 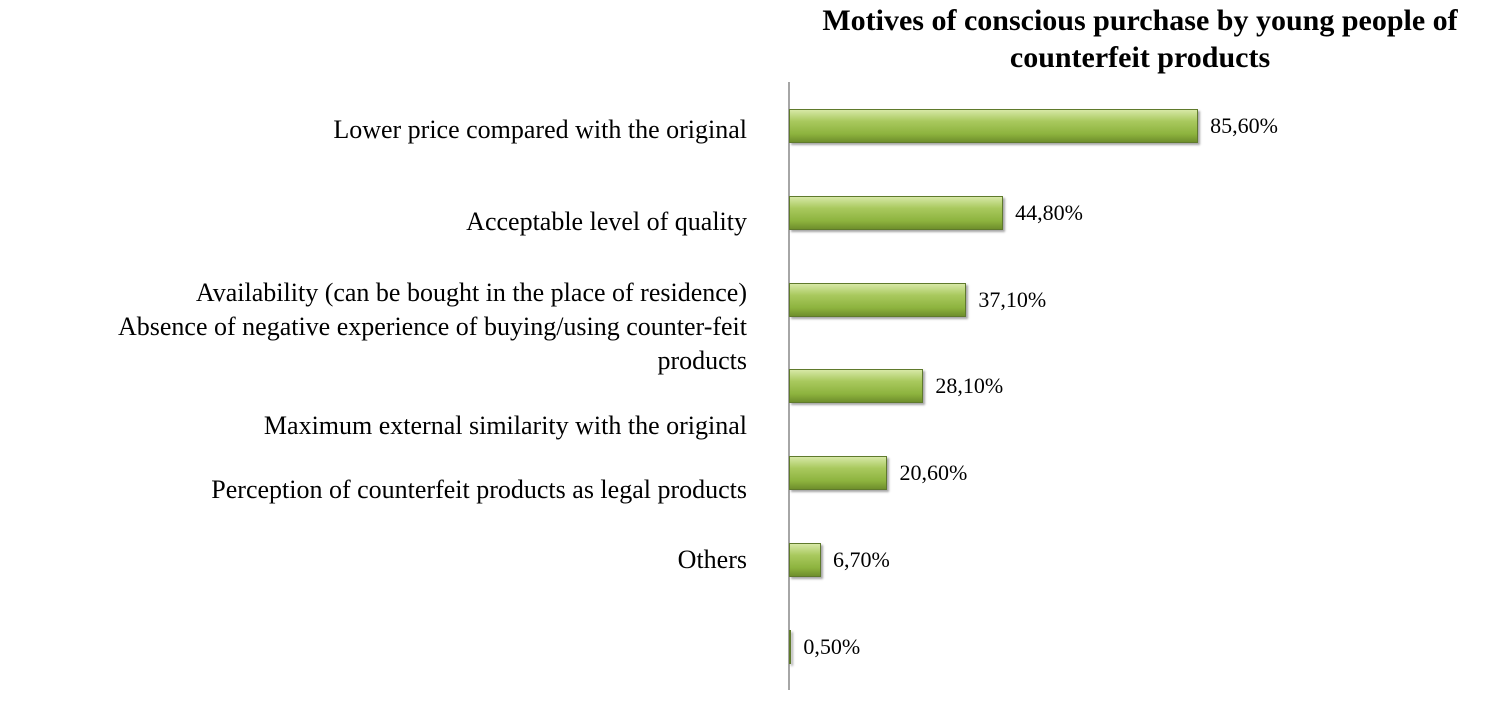 What do you see at coordinates (1012, 299) in the screenshot?
I see `value-label: 37,10%` at bounding box center [1012, 299].